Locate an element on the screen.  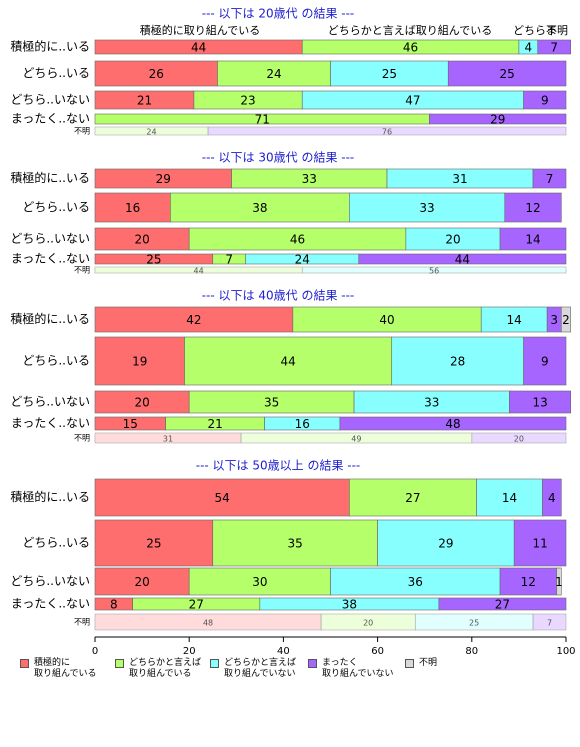
value-label: 15 is located at coordinates (130, 424).